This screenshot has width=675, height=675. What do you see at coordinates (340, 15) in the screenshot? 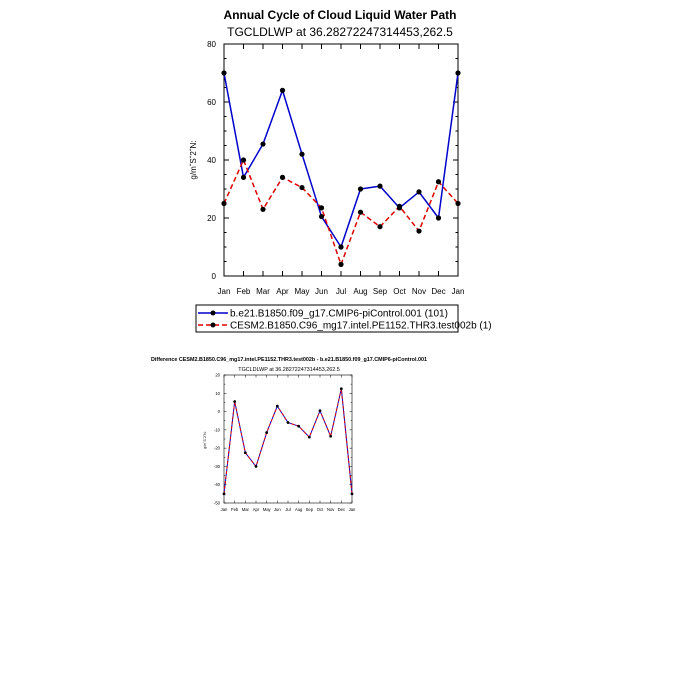
I see `main-chart-title: Annual Cycle of Cloud Liquid Water Path` at bounding box center [340, 15].